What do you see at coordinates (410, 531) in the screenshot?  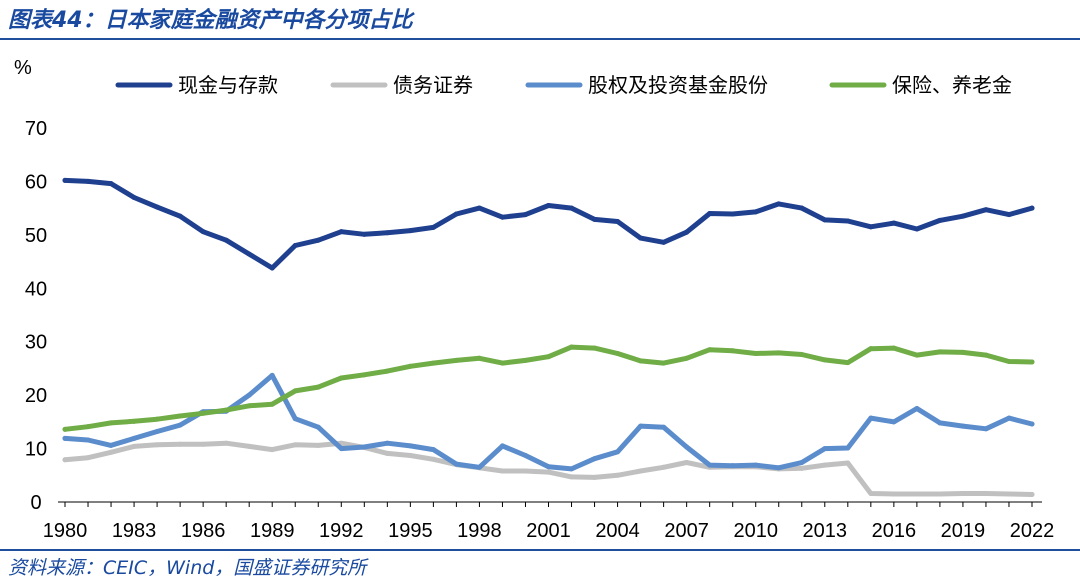 I see `x-tick-label: 1995` at bounding box center [410, 531].